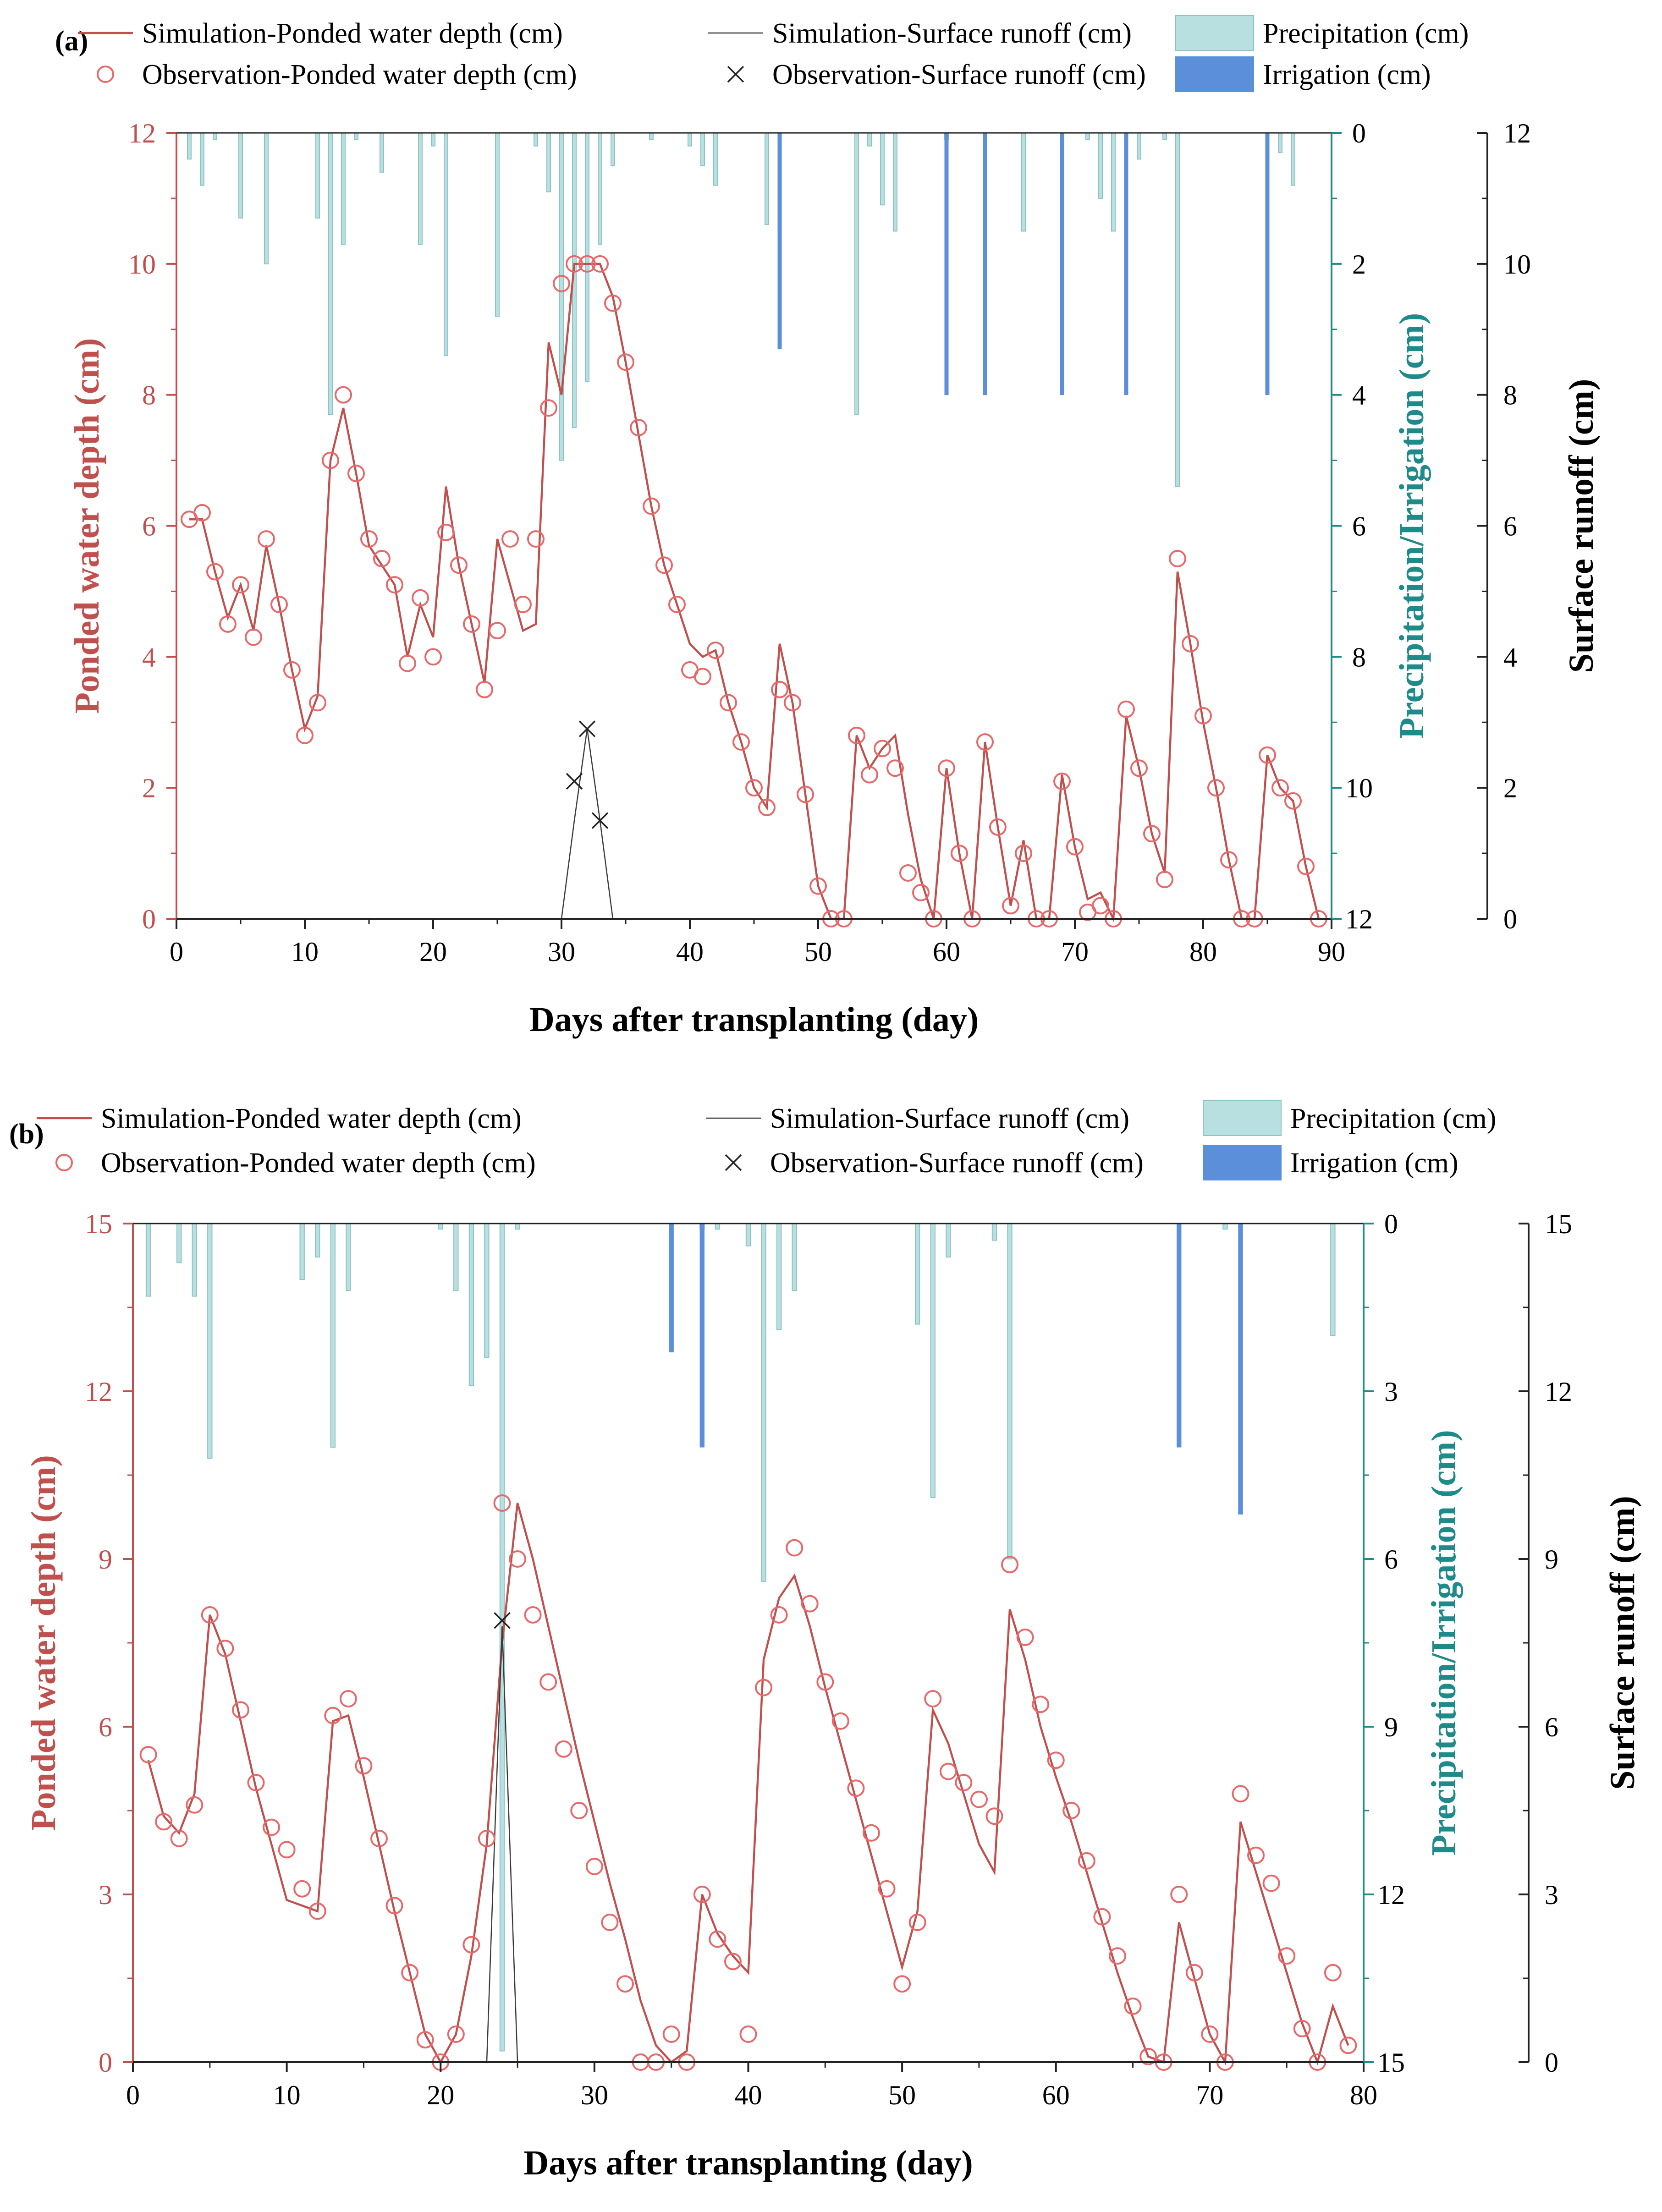  I want to click on precip-tick-label: 4, so click(1359, 396).